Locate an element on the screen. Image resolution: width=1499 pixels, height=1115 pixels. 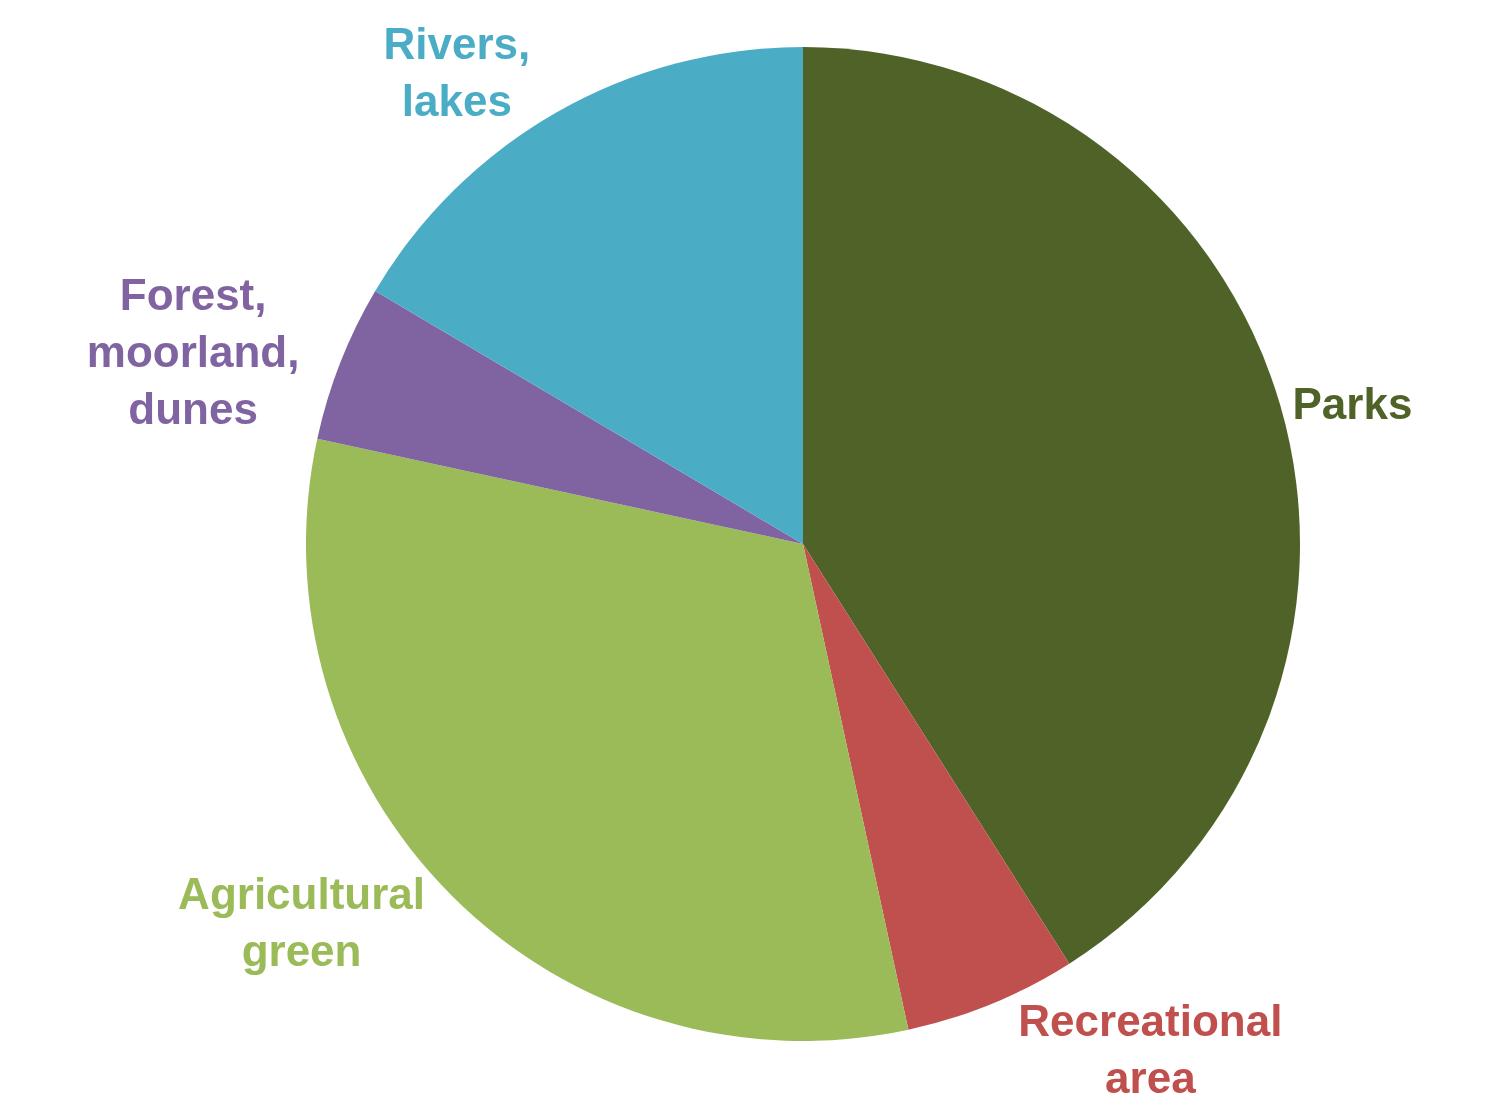
slice-label: Agricultural green is located at coordinates (302, 922).